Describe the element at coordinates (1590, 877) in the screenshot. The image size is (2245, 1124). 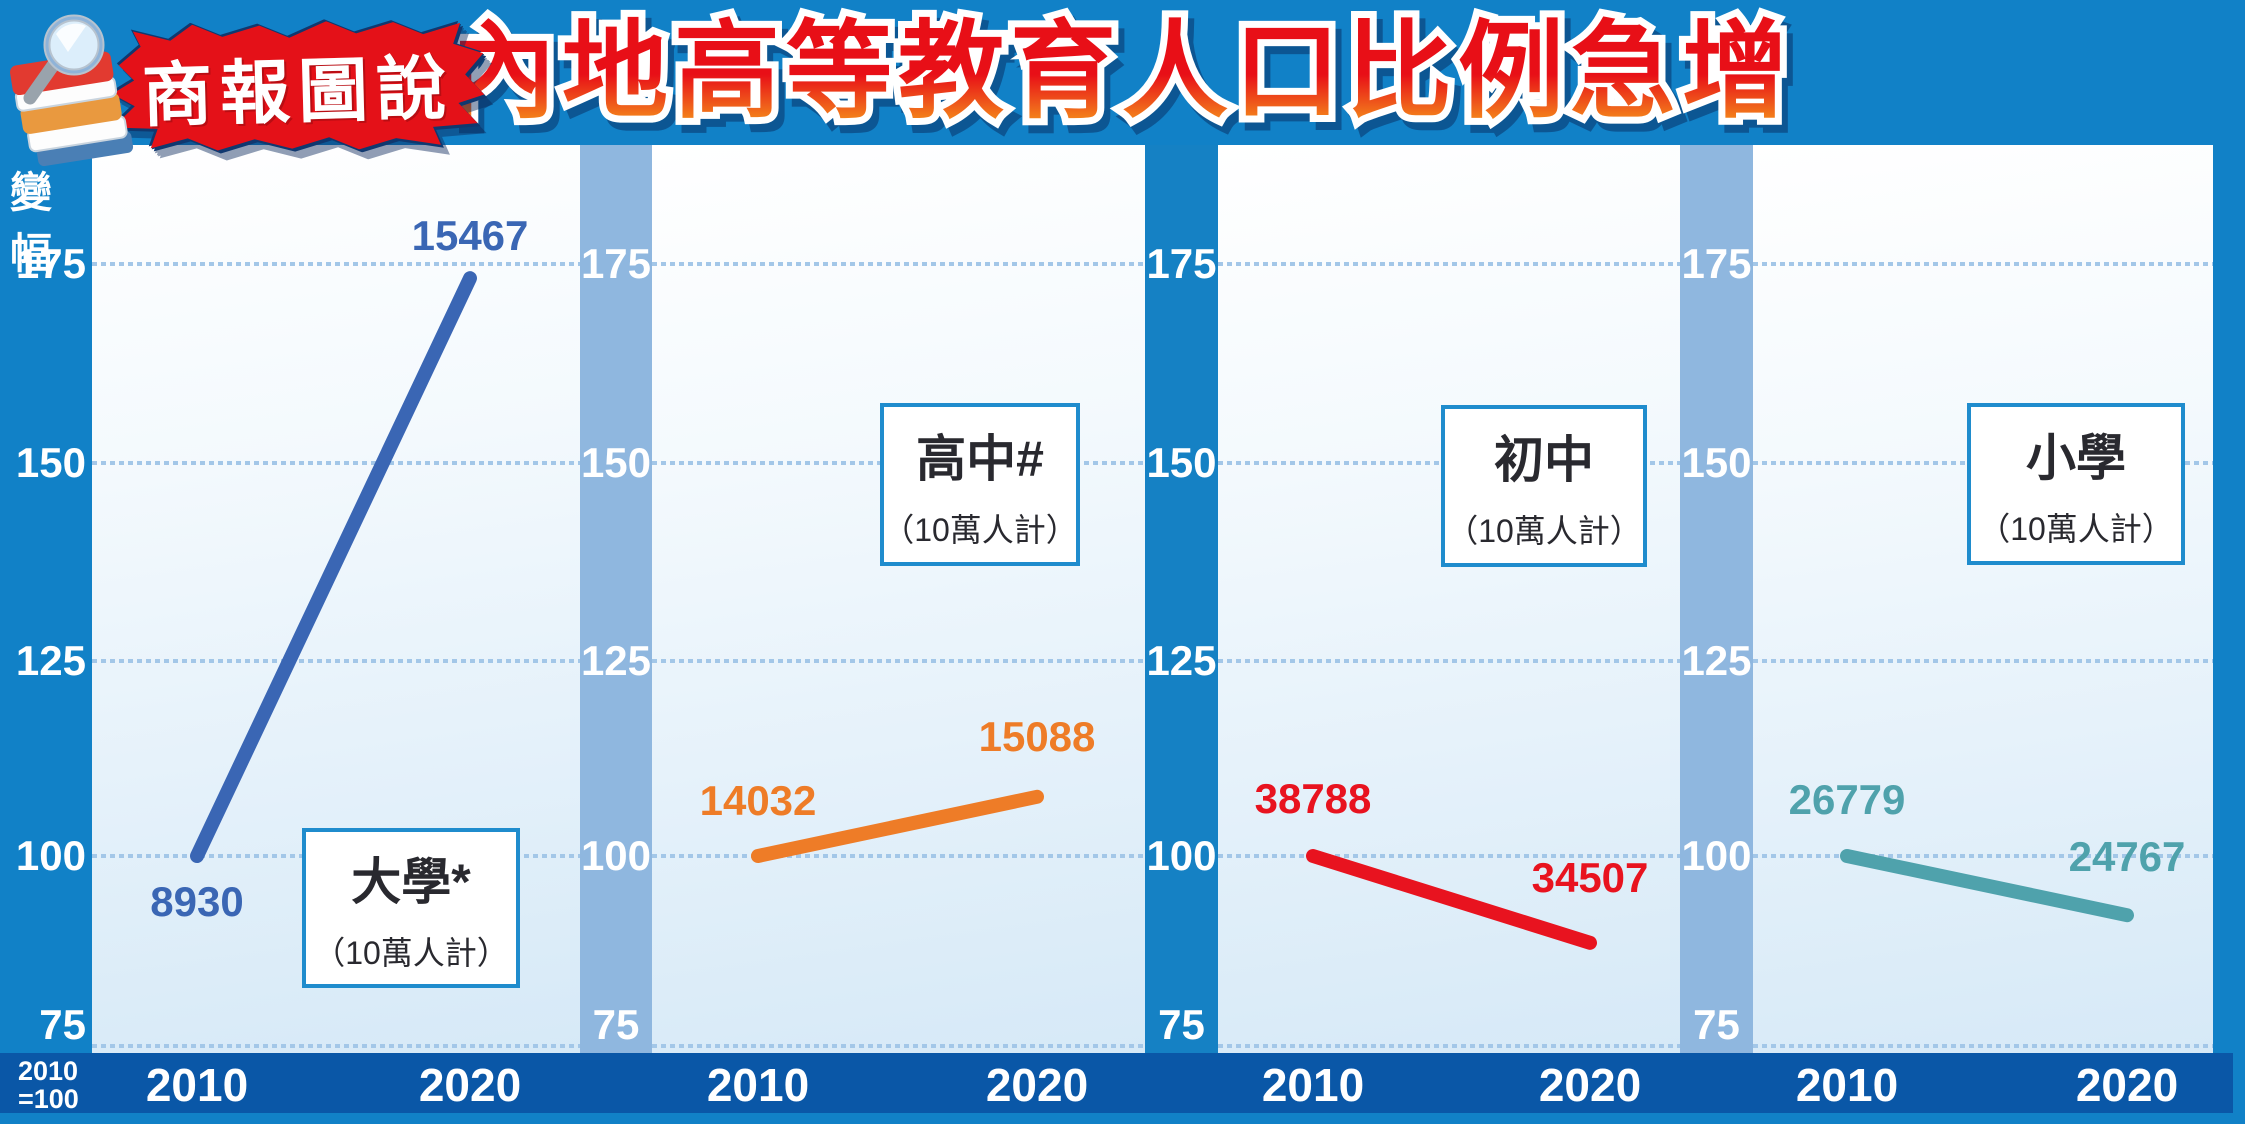
I see `value-label-2020: 34507` at that location.